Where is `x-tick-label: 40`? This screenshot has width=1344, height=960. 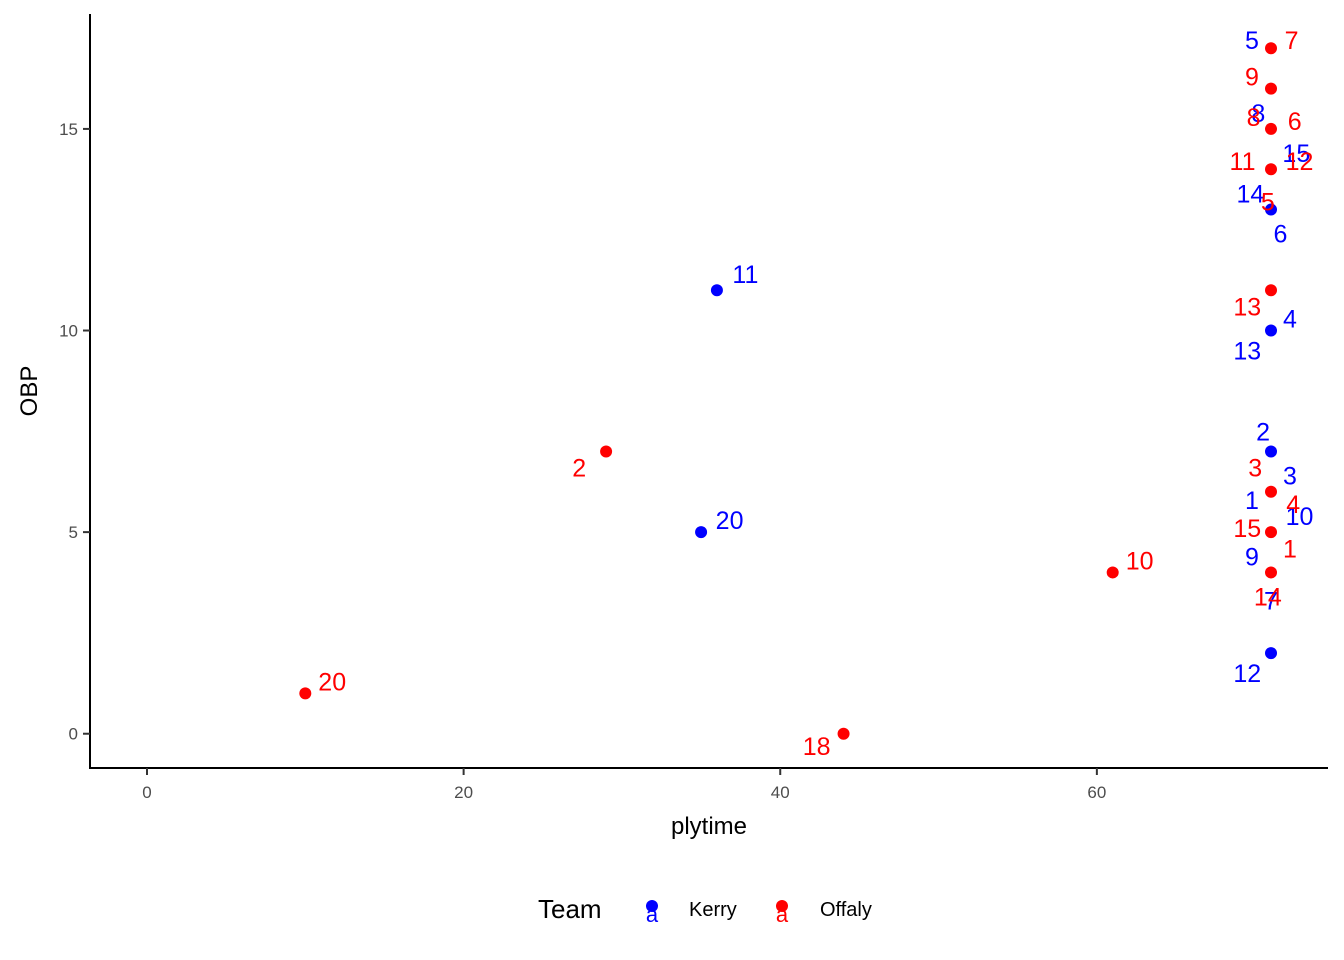
x-tick-label: 40 is located at coordinates (780, 792).